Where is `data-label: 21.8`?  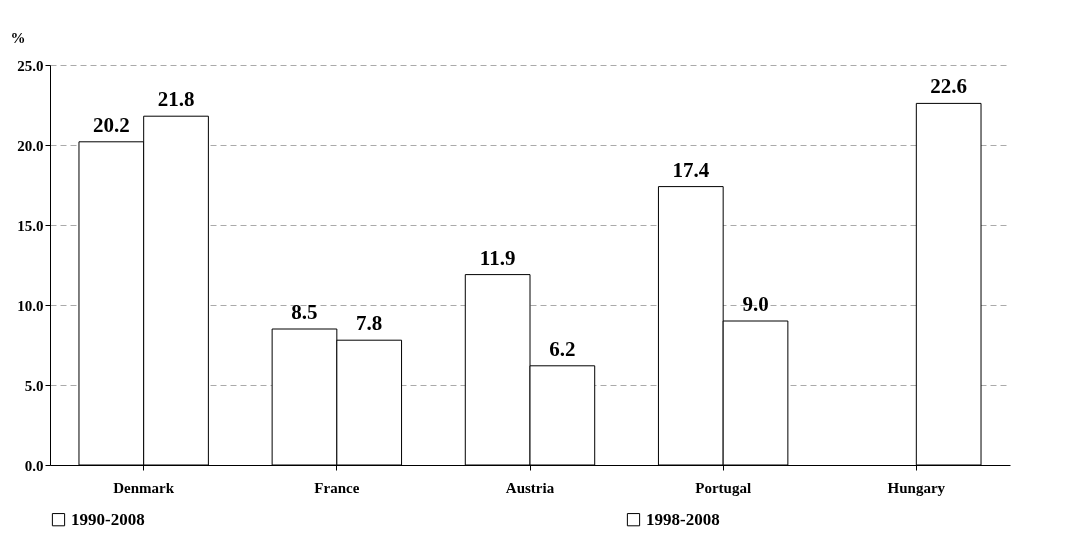
data-label: 21.8 is located at coordinates (176, 99).